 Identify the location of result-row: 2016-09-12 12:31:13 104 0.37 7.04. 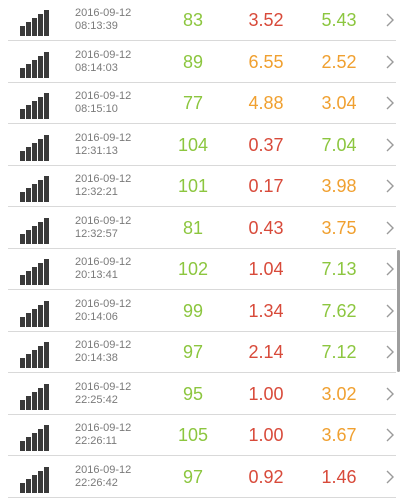
(202, 145).